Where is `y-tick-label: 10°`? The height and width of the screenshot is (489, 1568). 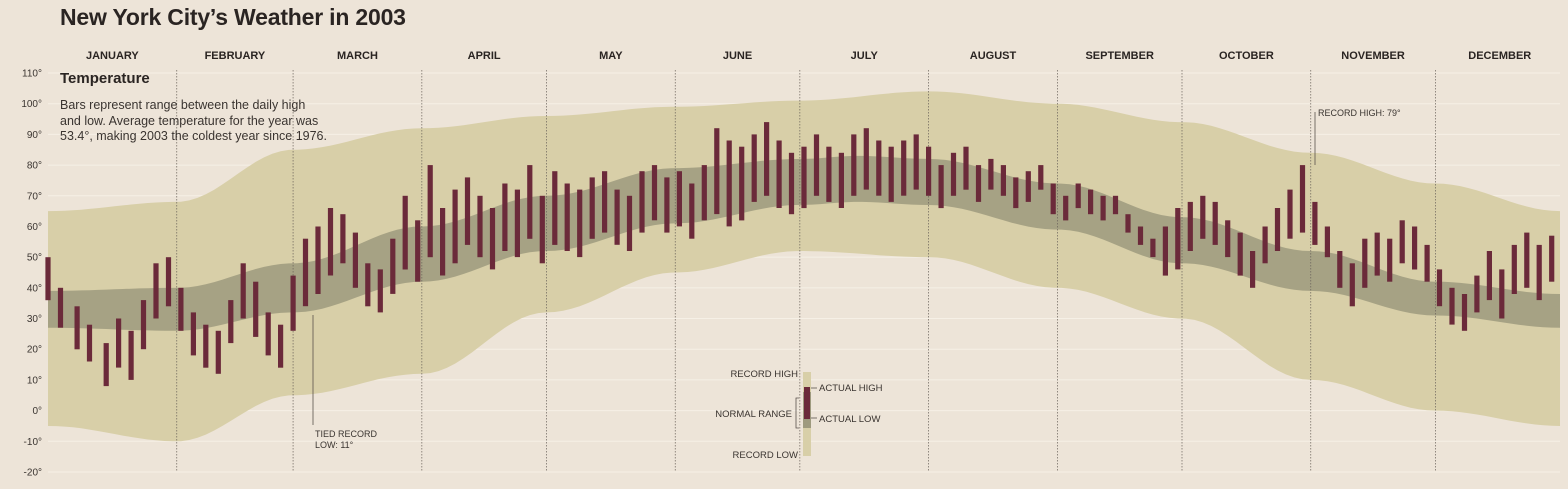
y-tick-label: 10° is located at coordinates (34, 380).